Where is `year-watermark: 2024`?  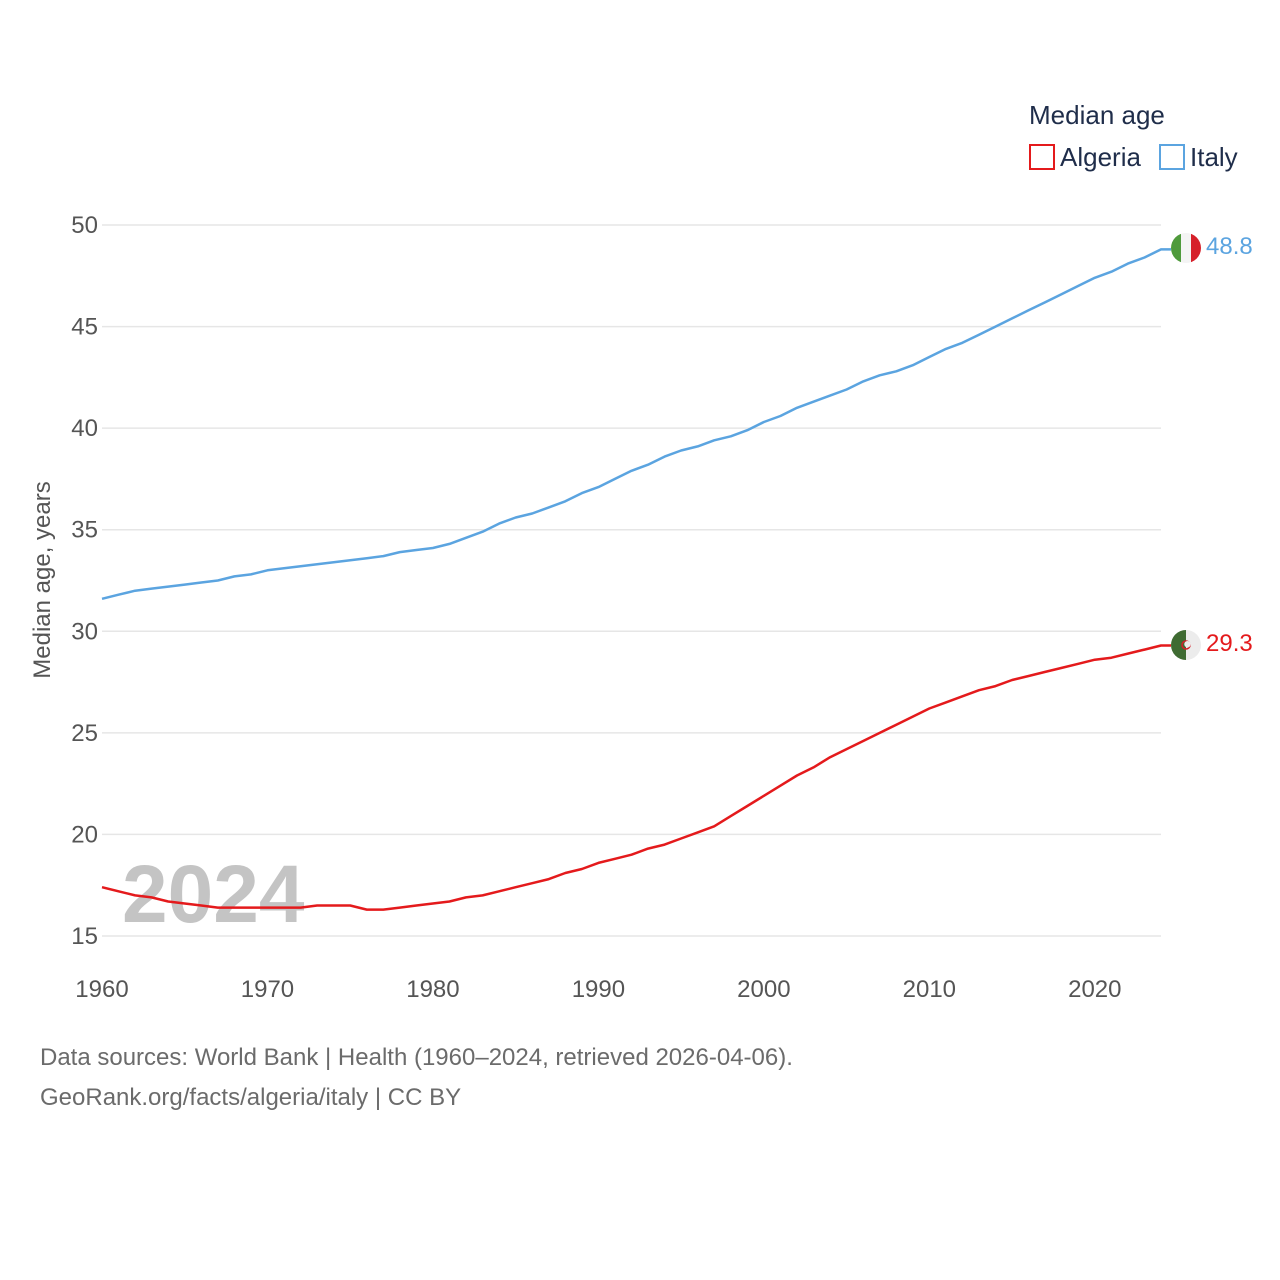
year-watermark: 2024 is located at coordinates (213, 894).